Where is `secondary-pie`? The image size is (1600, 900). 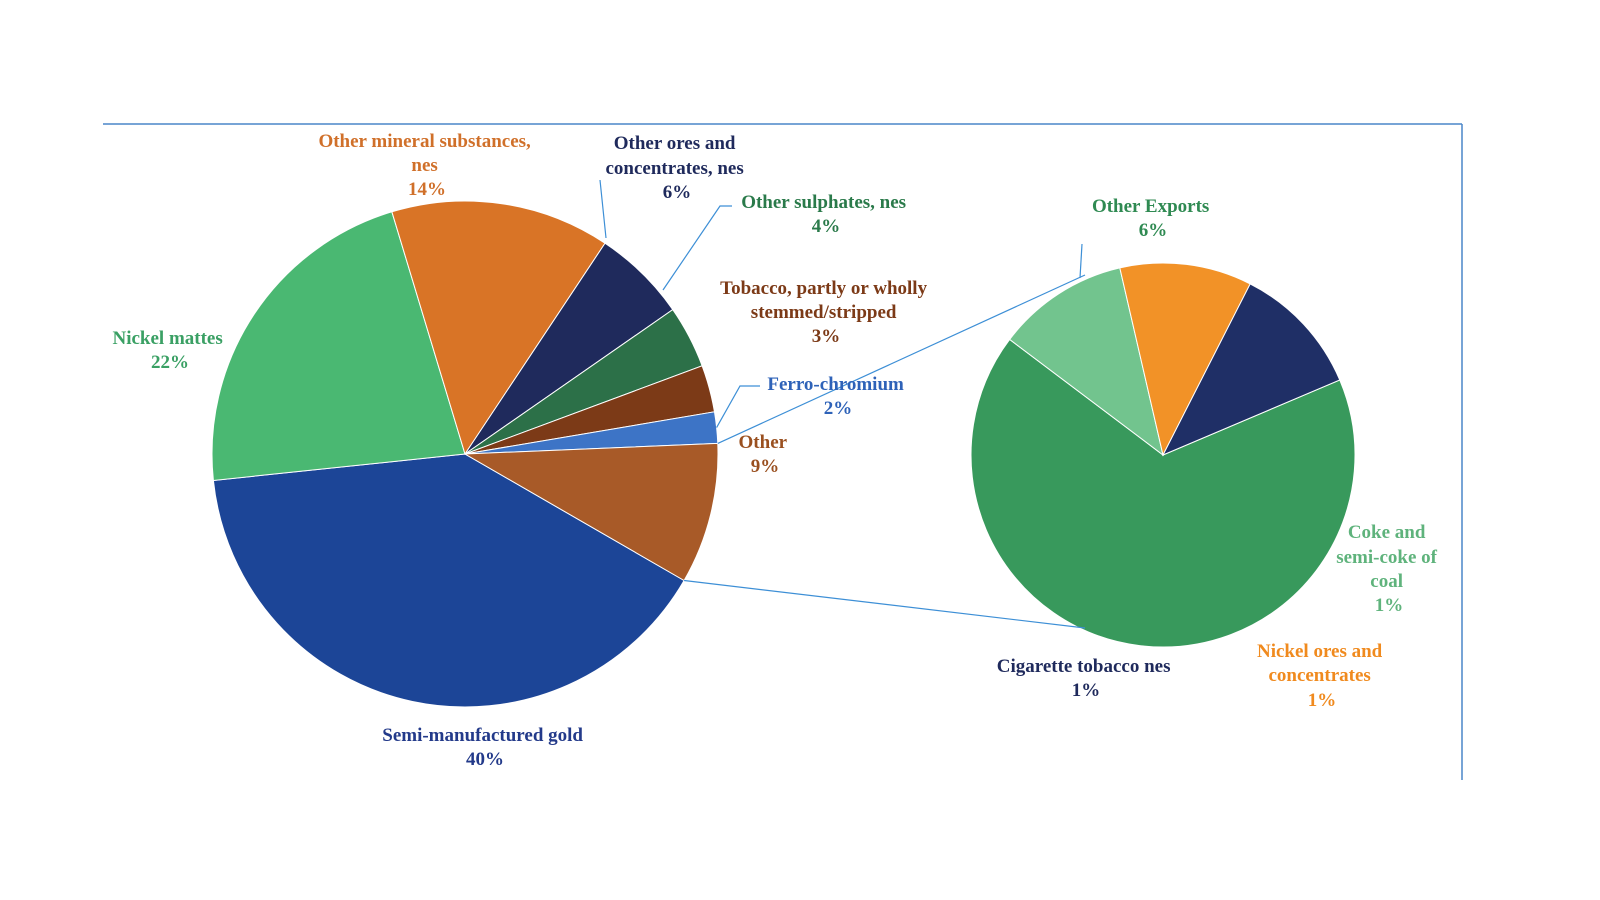 secondary-pie is located at coordinates (1163, 455).